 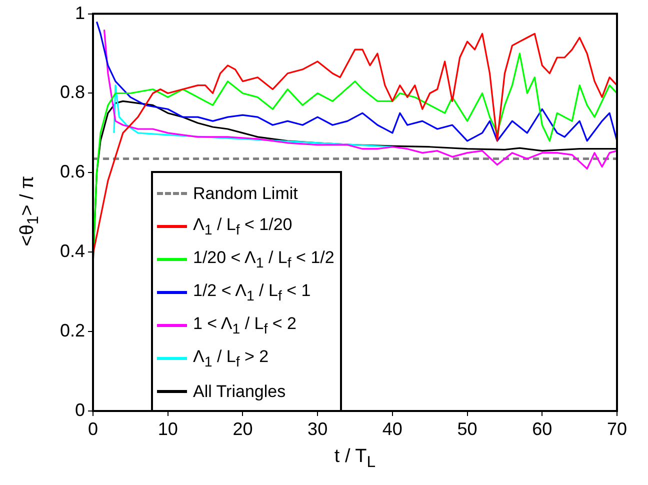 I want to click on legend-label: Λ$_{1}$ / L$_{f}$ < 1/20, so click(x=242, y=226).